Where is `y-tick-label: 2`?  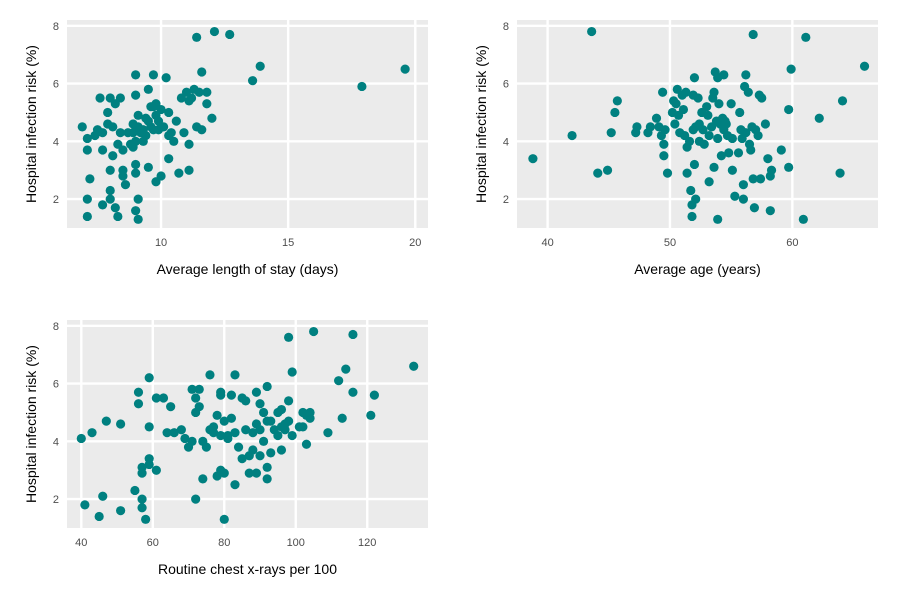
y-tick-label: 2 is located at coordinates (506, 200).